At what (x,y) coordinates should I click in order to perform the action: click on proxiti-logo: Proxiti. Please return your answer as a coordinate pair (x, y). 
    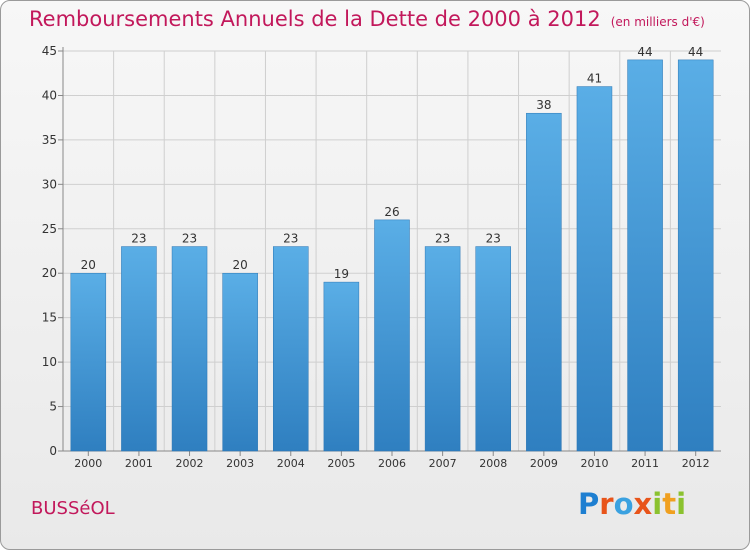
    Looking at the image, I should click on (632, 504).